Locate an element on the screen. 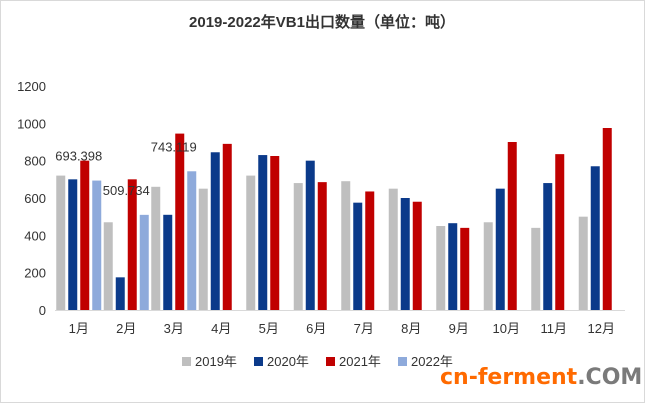 The height and width of the screenshot is (403, 645). bar-2019年-8月 is located at coordinates (393, 249).